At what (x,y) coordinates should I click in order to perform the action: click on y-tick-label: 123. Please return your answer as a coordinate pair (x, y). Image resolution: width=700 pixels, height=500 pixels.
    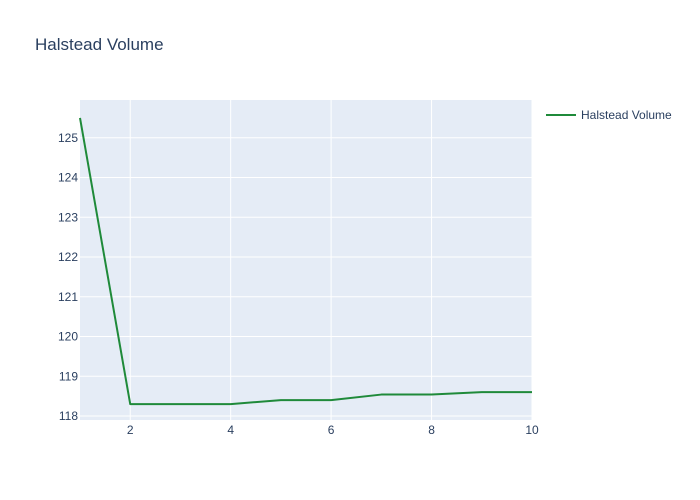
    Looking at the image, I should click on (68, 217).